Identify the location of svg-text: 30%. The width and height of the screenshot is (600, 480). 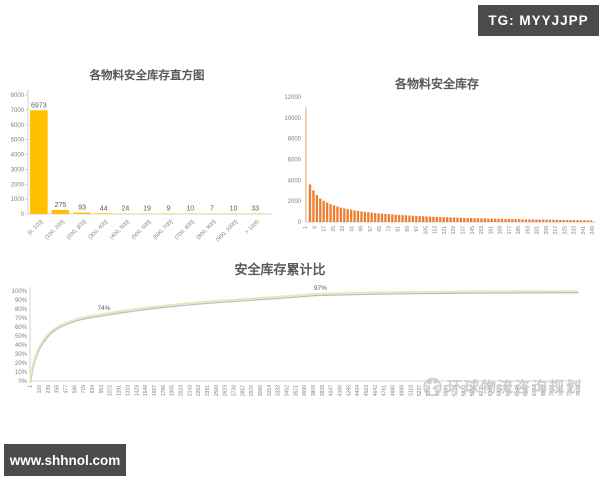
(21, 355).